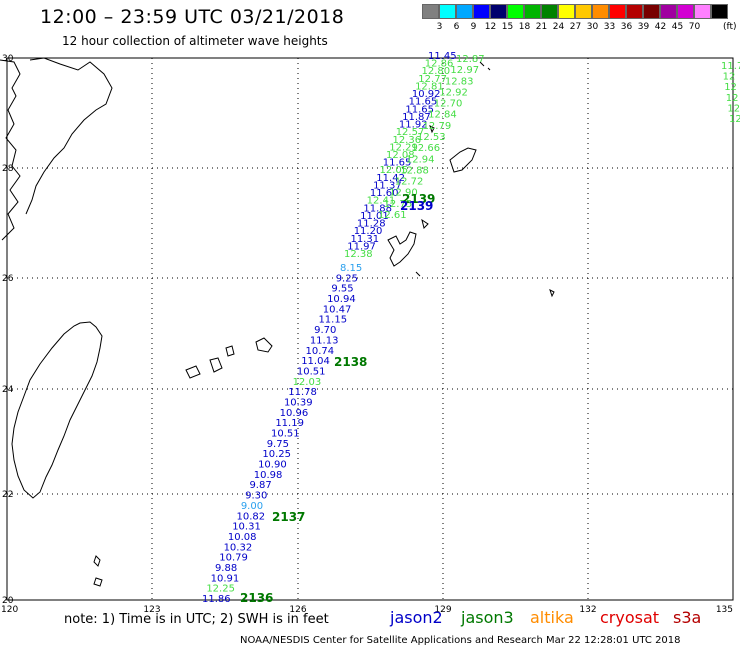 This screenshot has height=650, width=740. Describe the element at coordinates (350, 362) in the screenshot. I see `pass-number-label: 2138` at that location.